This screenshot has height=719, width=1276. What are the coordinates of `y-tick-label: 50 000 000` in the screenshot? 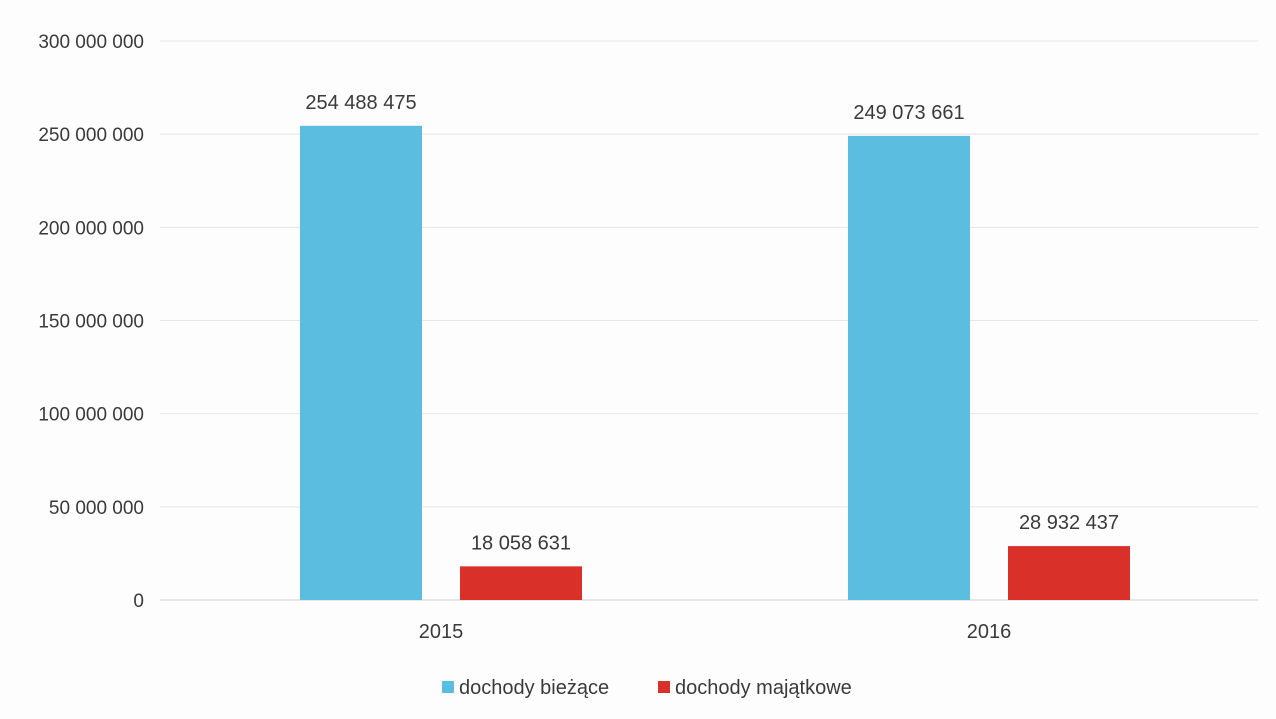 It's located at (96, 508).